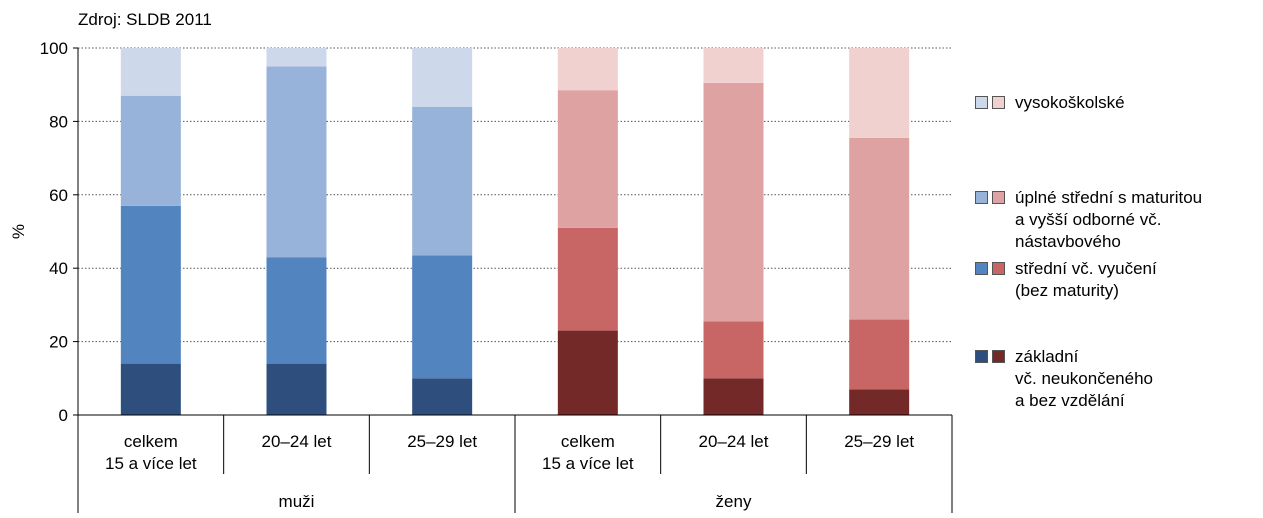  What do you see at coordinates (734, 501) in the screenshot?
I see `group-label: ženy` at bounding box center [734, 501].